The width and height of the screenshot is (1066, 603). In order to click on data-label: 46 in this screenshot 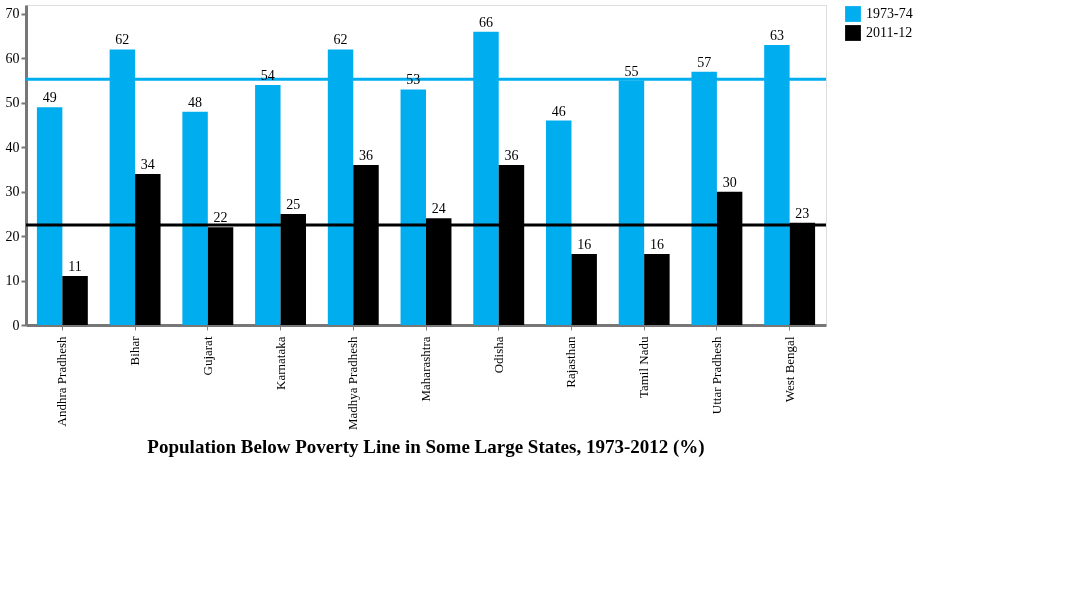, I will do `click(558, 111)`.